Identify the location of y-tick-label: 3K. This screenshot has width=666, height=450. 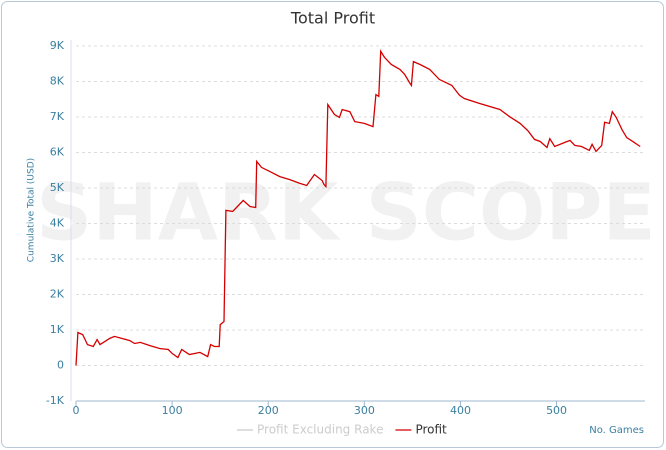
(57, 258).